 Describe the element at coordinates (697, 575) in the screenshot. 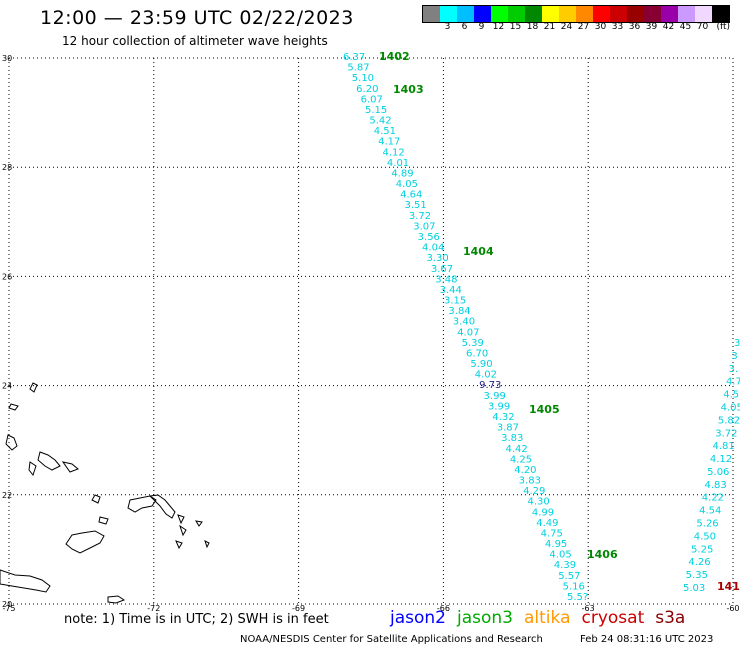

I see `swh-value: 5.35` at that location.